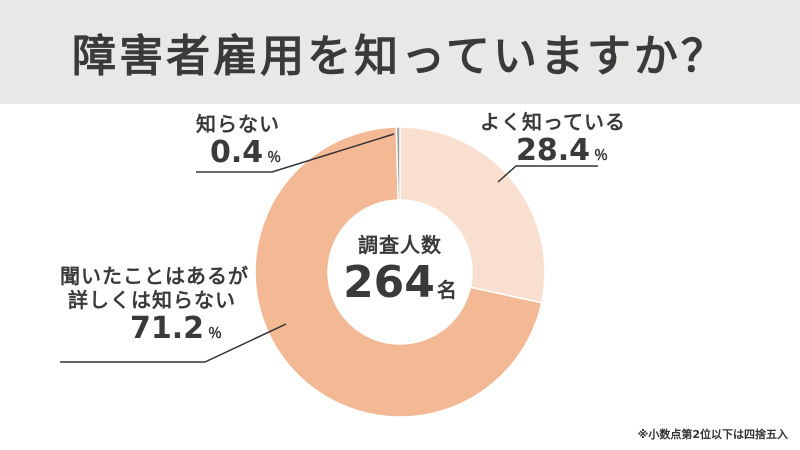  I want to click on label-well-known: よく知っている 28.4 ％, so click(553, 139).